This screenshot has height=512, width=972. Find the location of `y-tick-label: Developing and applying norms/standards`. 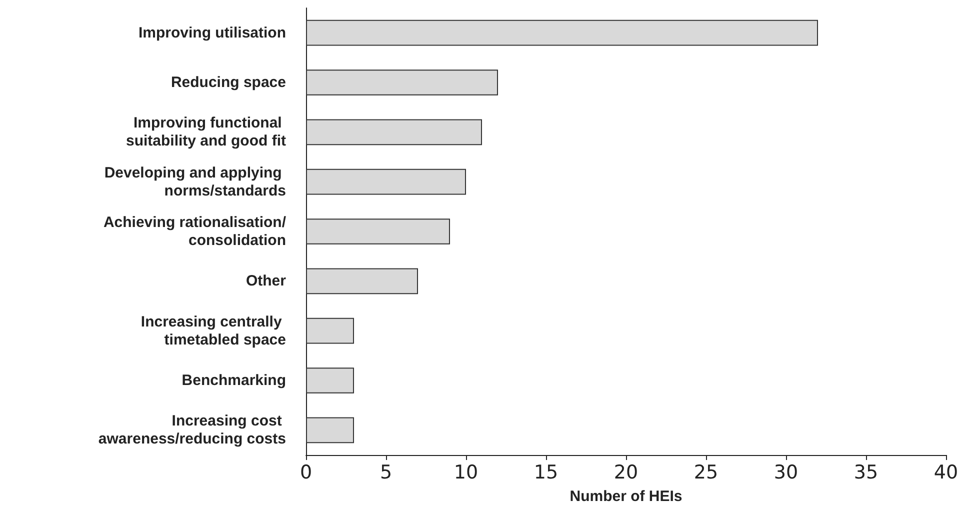

y-tick-label: Developing and applying norms/standards is located at coordinates (195, 182).